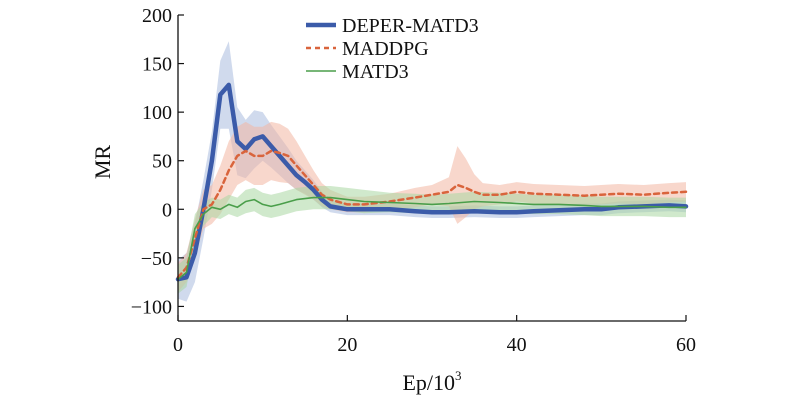 This screenshot has width=800, height=400. I want to click on y-axis-label: MR, so click(102, 162).